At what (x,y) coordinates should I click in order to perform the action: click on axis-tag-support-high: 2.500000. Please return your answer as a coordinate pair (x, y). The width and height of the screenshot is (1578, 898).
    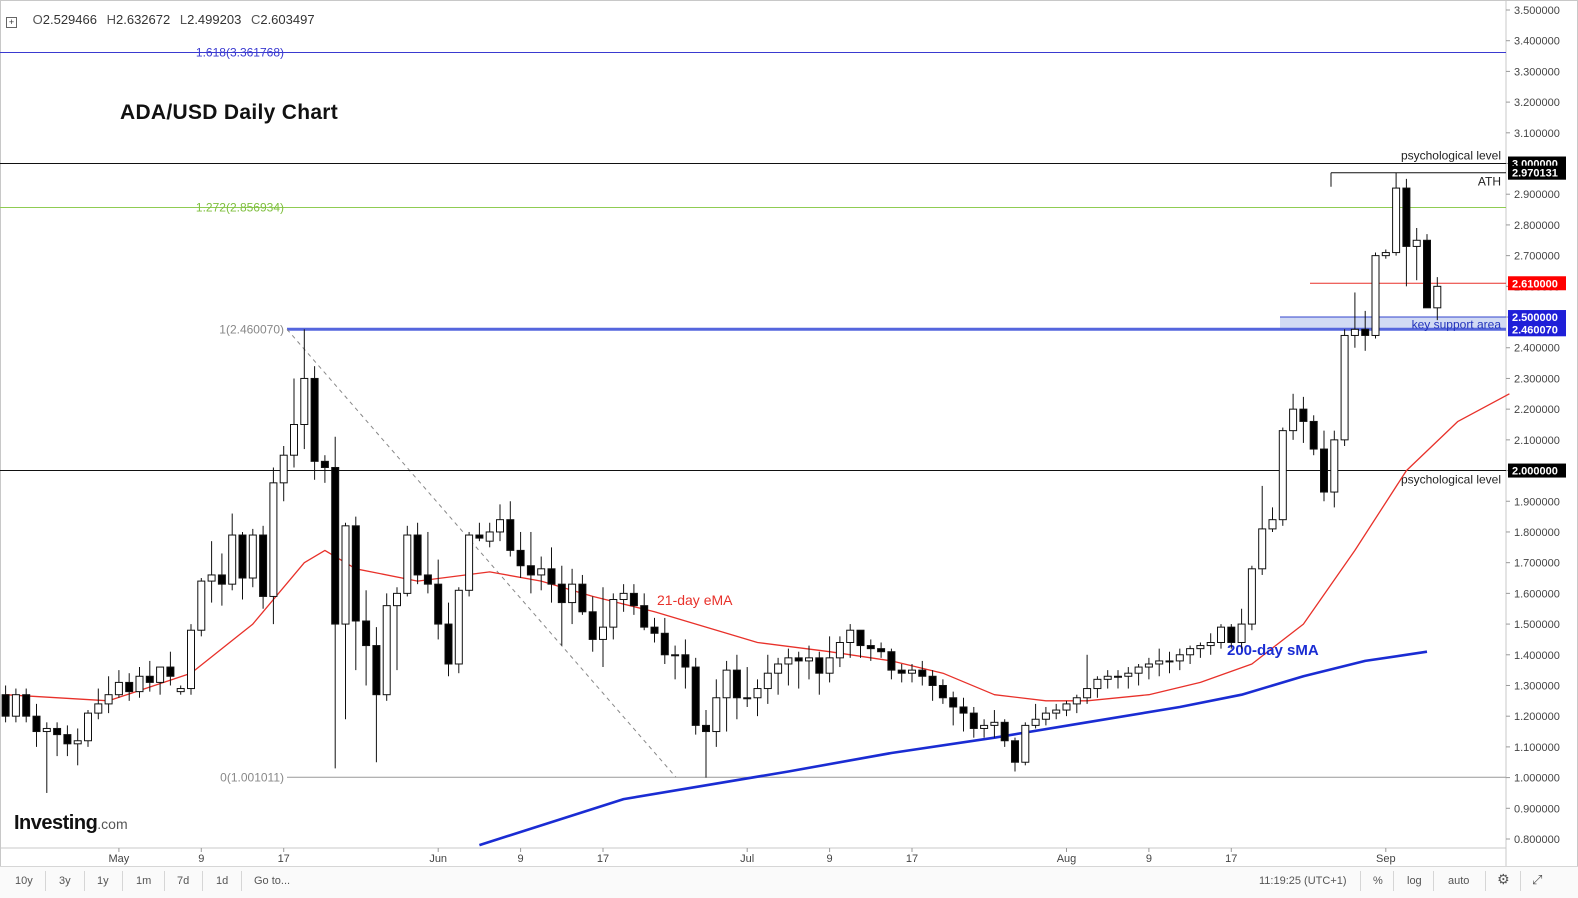
    Looking at the image, I should click on (1535, 318).